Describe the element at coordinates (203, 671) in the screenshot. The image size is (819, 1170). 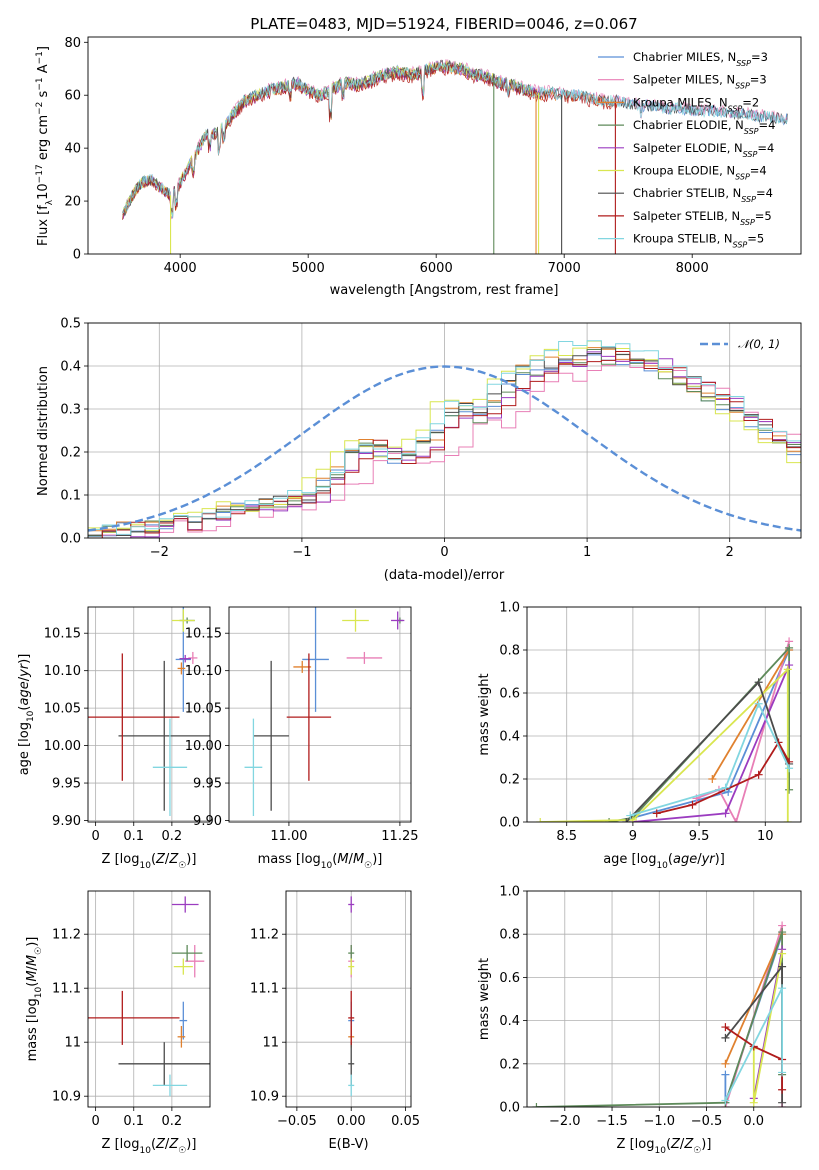
I see `y-tick-label: 10.10` at that location.